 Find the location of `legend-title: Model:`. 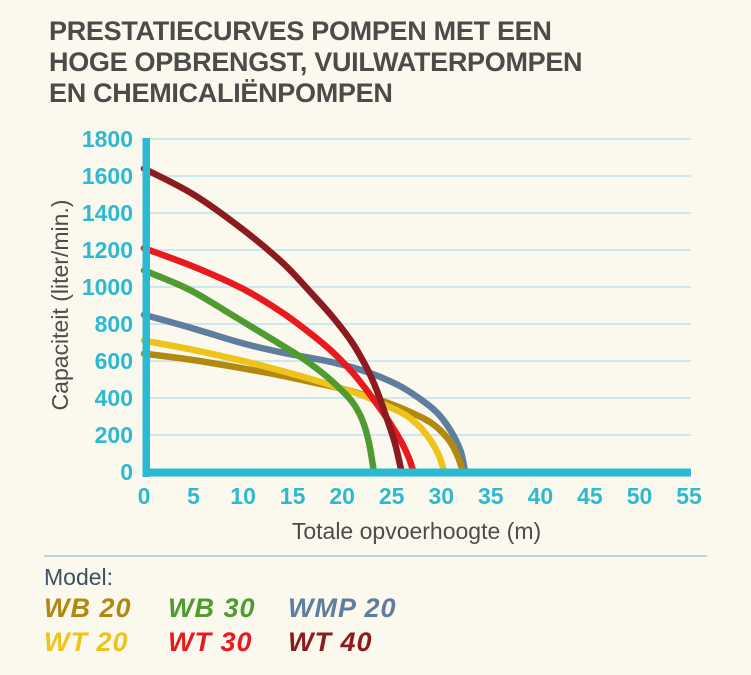

legend-title: Model: is located at coordinates (79, 577).